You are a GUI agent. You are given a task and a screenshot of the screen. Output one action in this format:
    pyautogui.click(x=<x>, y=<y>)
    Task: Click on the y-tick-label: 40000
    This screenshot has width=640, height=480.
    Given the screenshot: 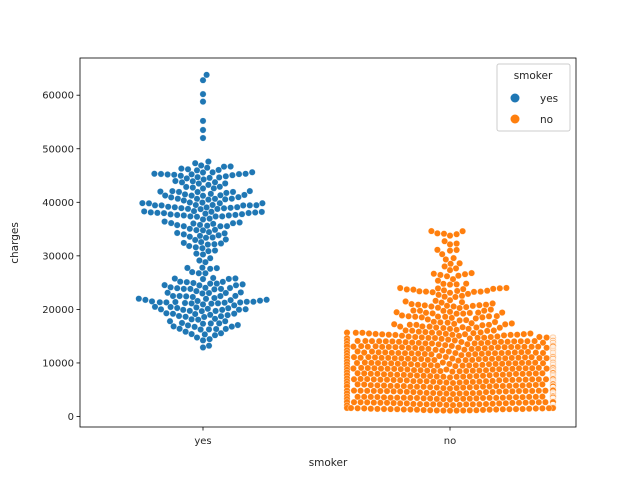 What is the action you would take?
    pyautogui.click(x=58, y=203)
    